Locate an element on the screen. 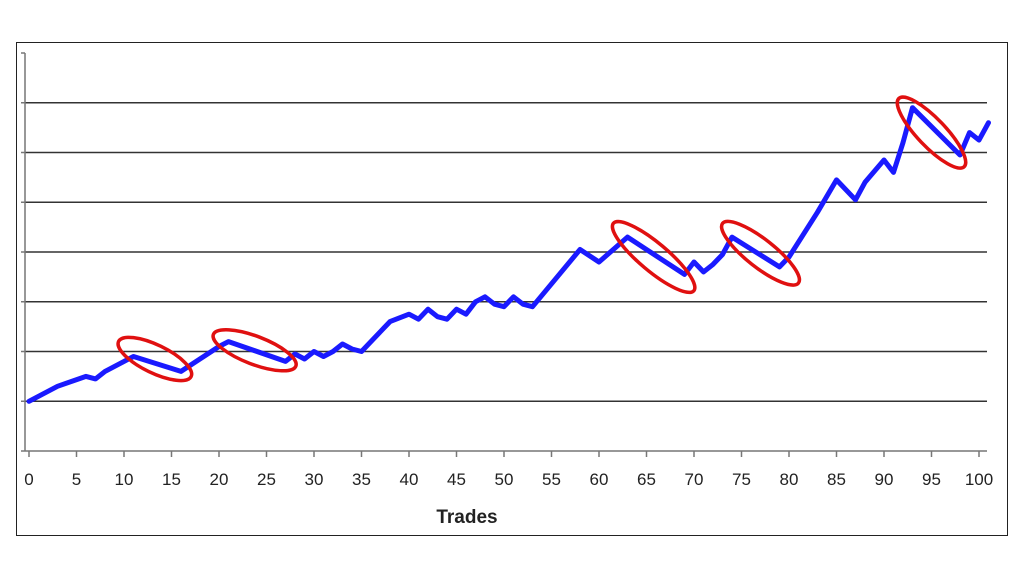  x-tick-label: 30 is located at coordinates (314, 479).